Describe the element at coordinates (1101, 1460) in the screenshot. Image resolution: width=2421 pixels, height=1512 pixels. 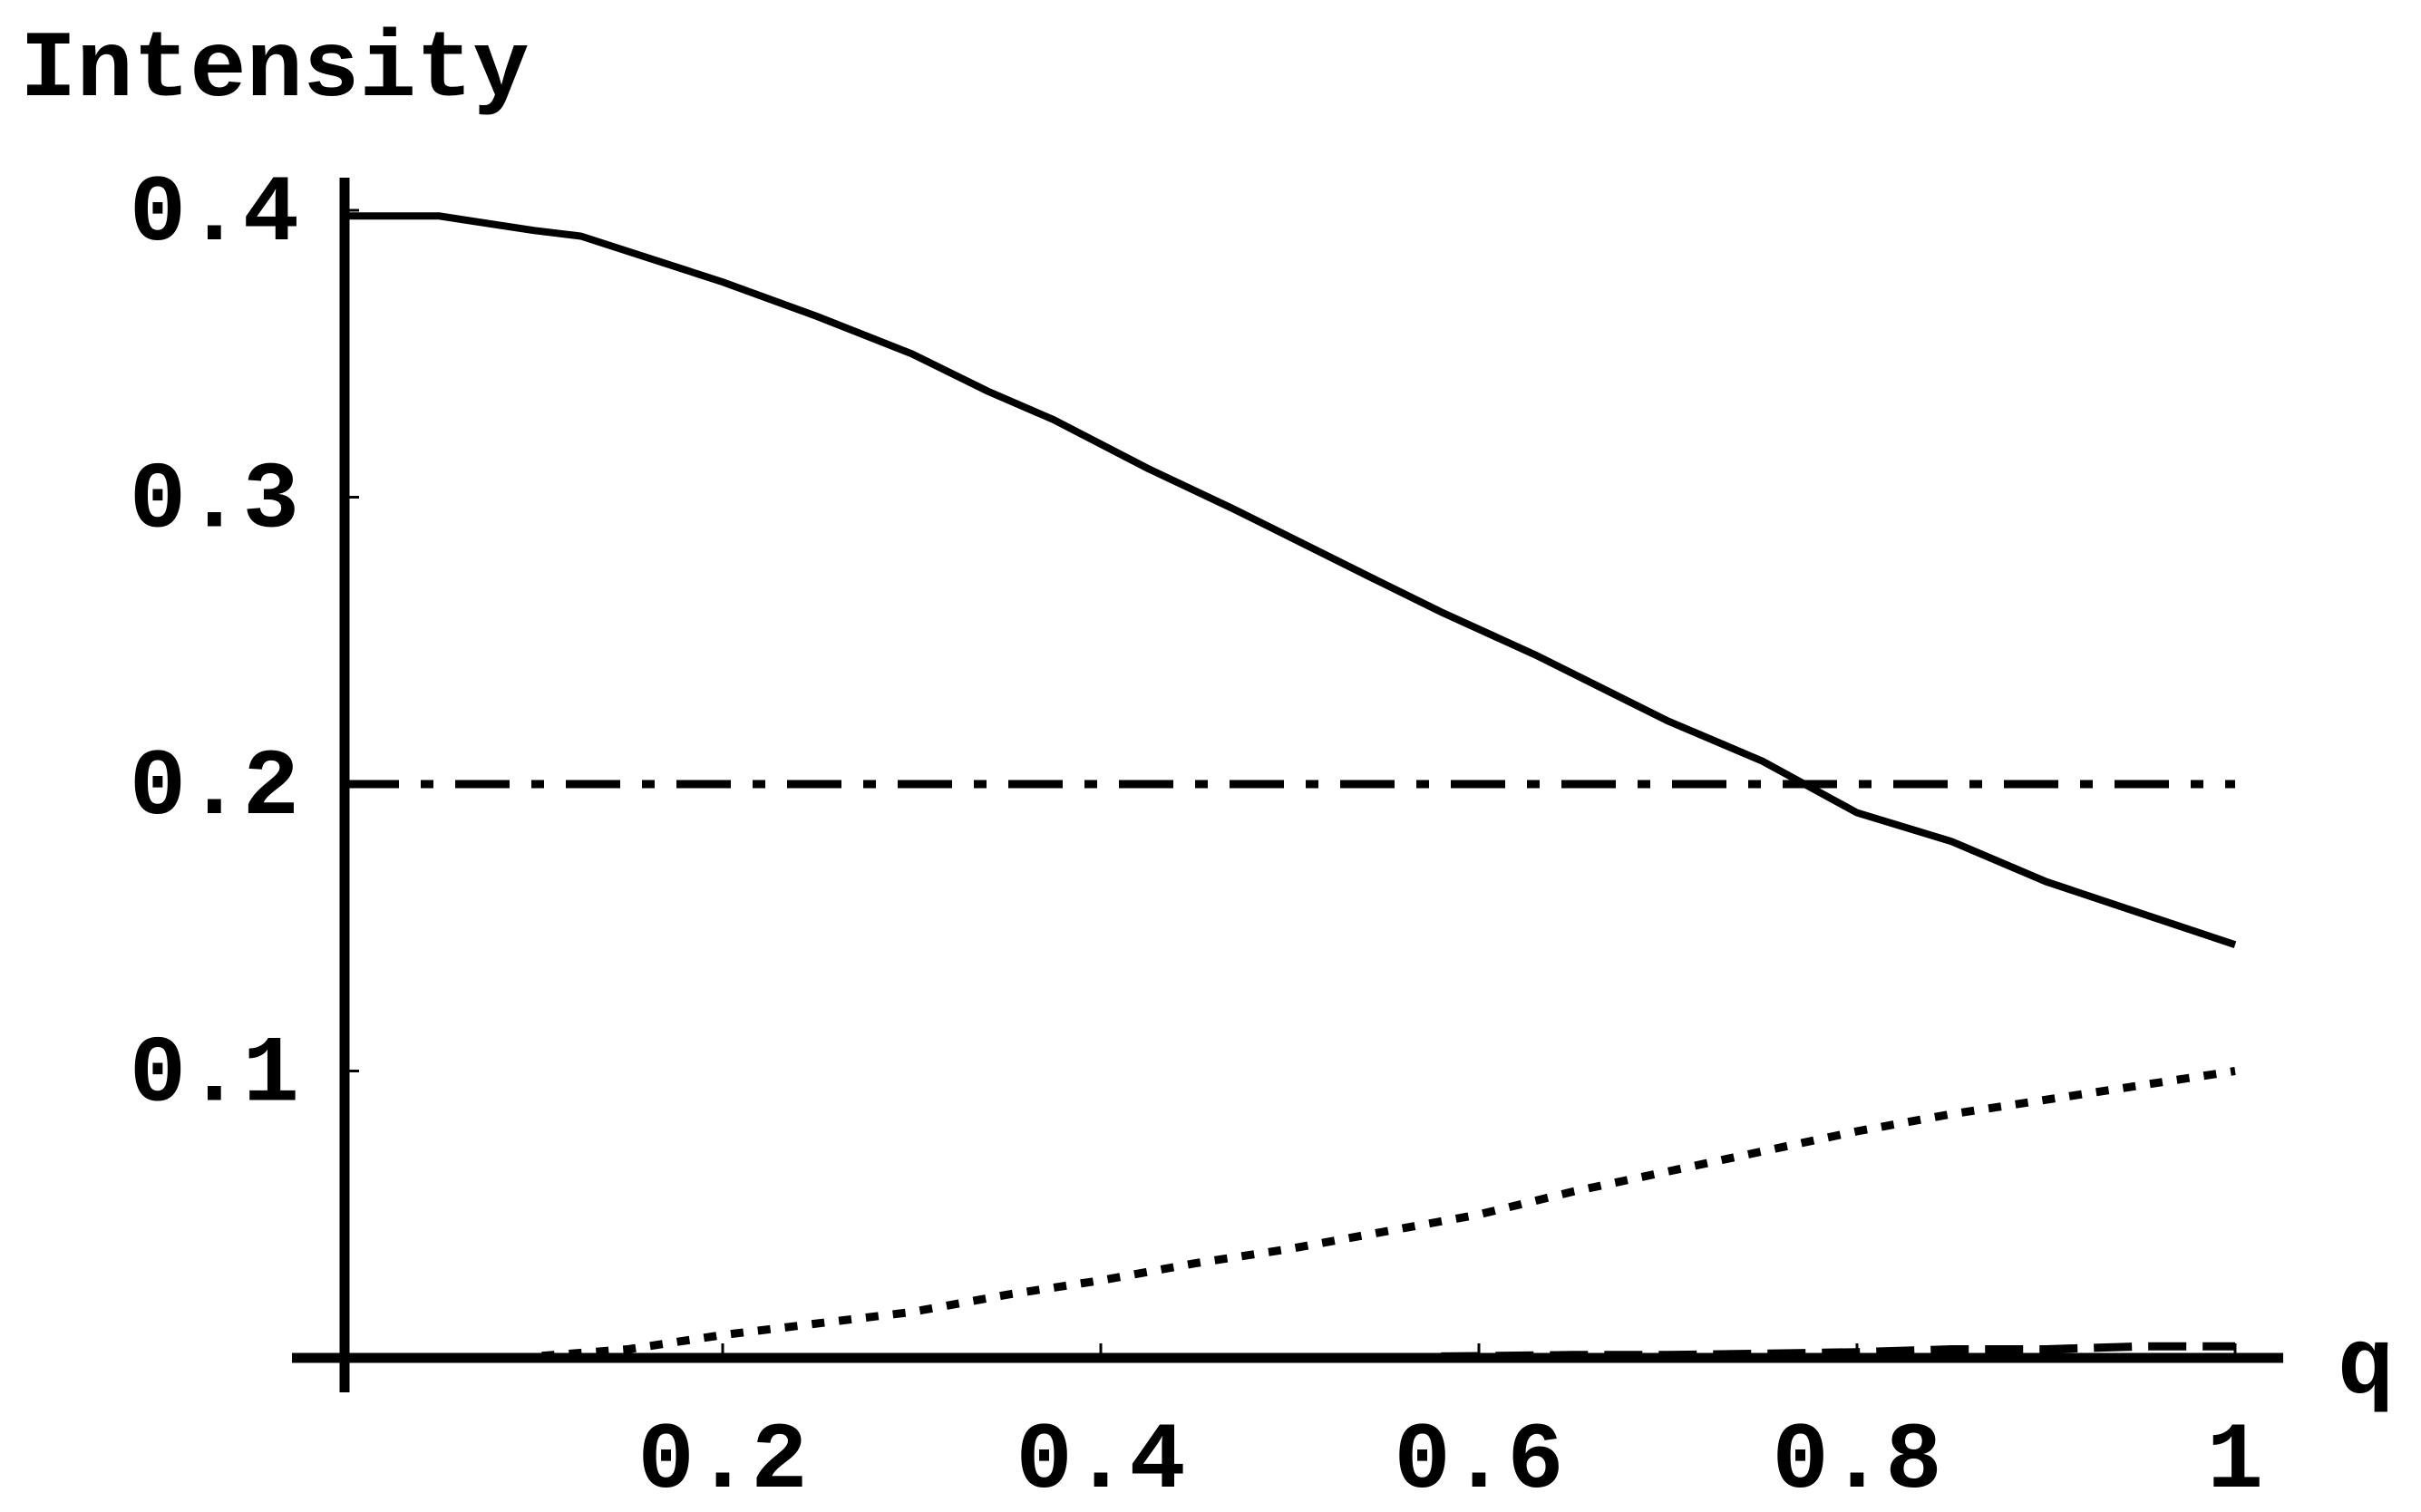
I see `x-tick-label: 0.4` at that location.